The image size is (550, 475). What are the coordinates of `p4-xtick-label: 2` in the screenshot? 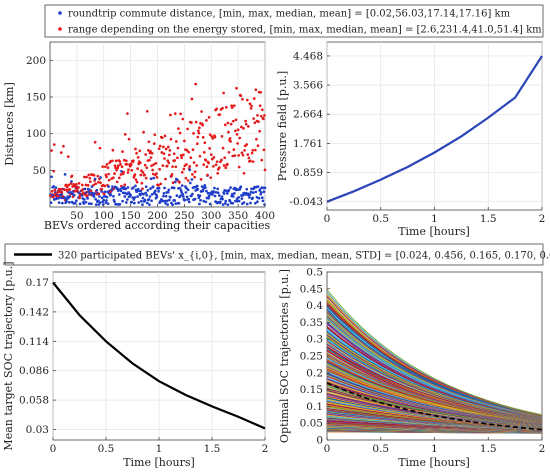 It's located at (542, 449).